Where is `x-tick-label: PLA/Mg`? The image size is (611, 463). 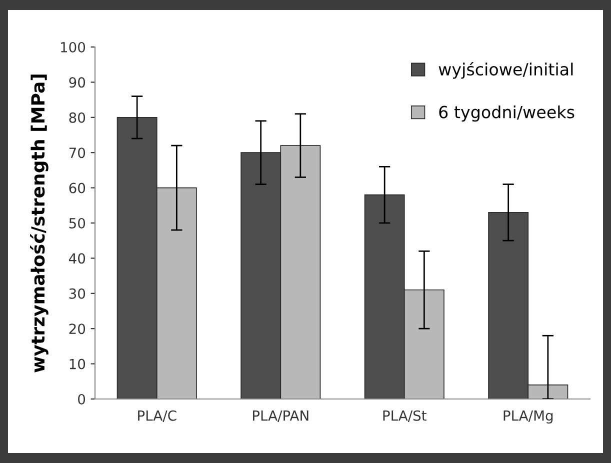
x-tick-label: PLA/Mg is located at coordinates (528, 417).